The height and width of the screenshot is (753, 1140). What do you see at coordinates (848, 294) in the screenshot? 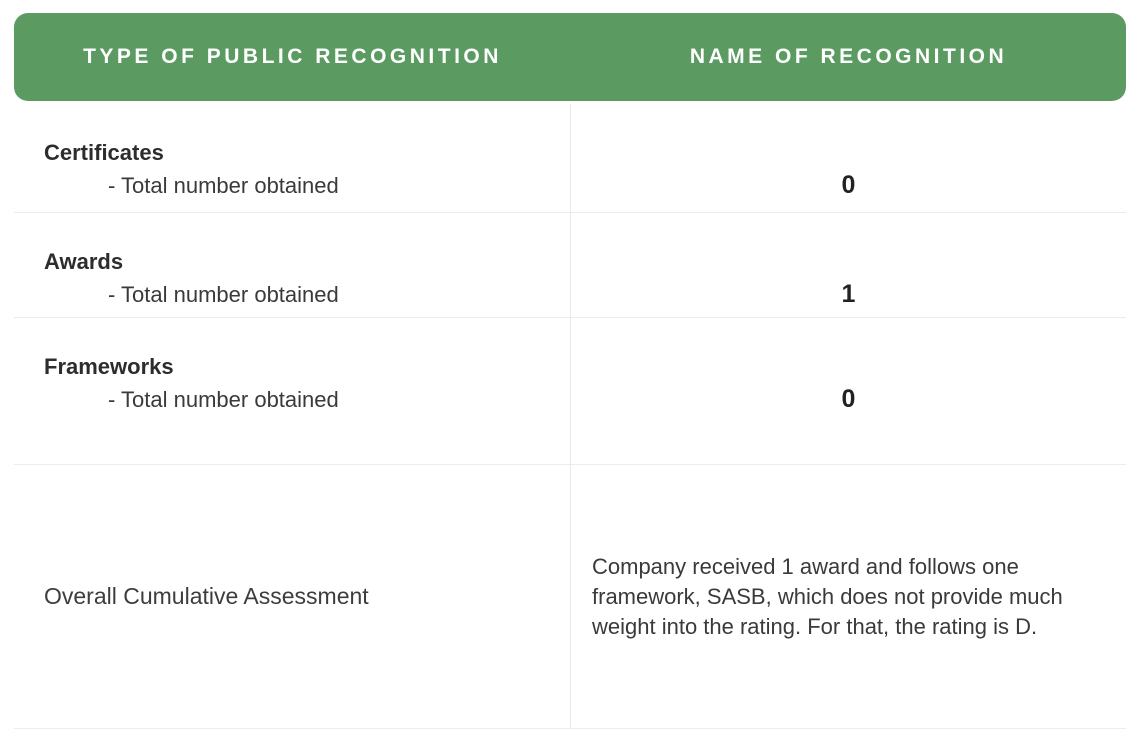
I see `awards-count: 1` at bounding box center [848, 294].